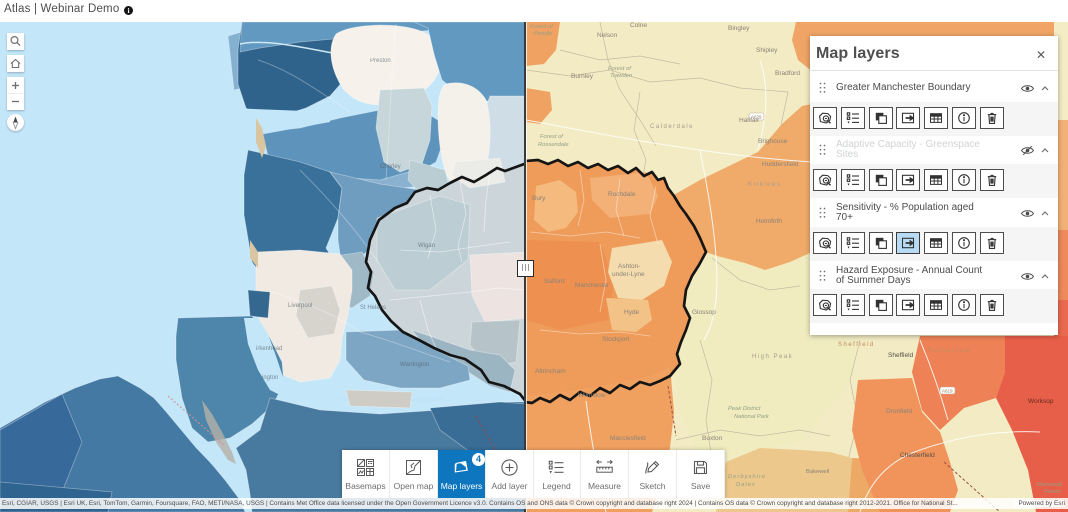  Describe the element at coordinates (899, 411) in the screenshot. I see `svg-text: Dronfield` at that location.